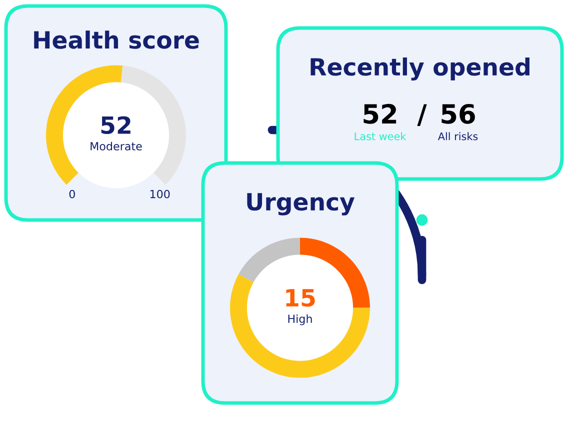  What do you see at coordinates (160, 194) in the screenshot?
I see `text: 100` at bounding box center [160, 194].